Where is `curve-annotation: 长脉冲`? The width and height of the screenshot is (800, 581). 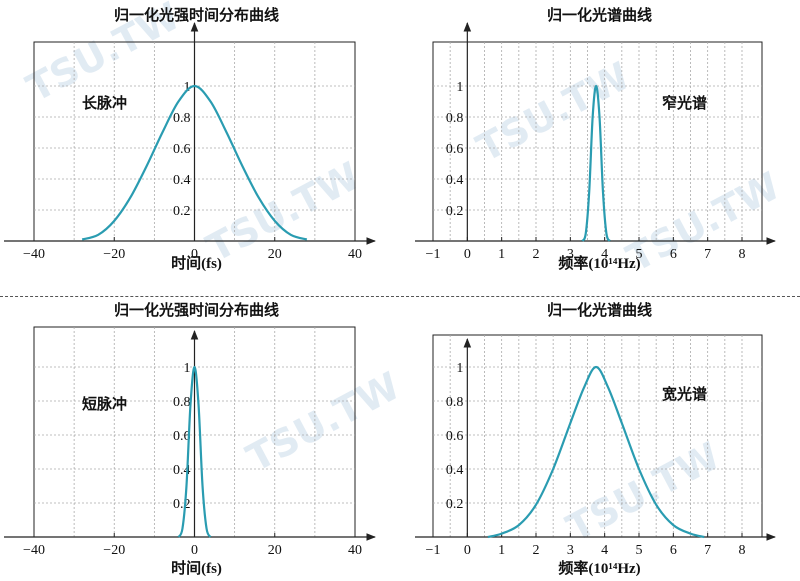
curve-annotation: 长脉冲 is located at coordinates (104, 103).